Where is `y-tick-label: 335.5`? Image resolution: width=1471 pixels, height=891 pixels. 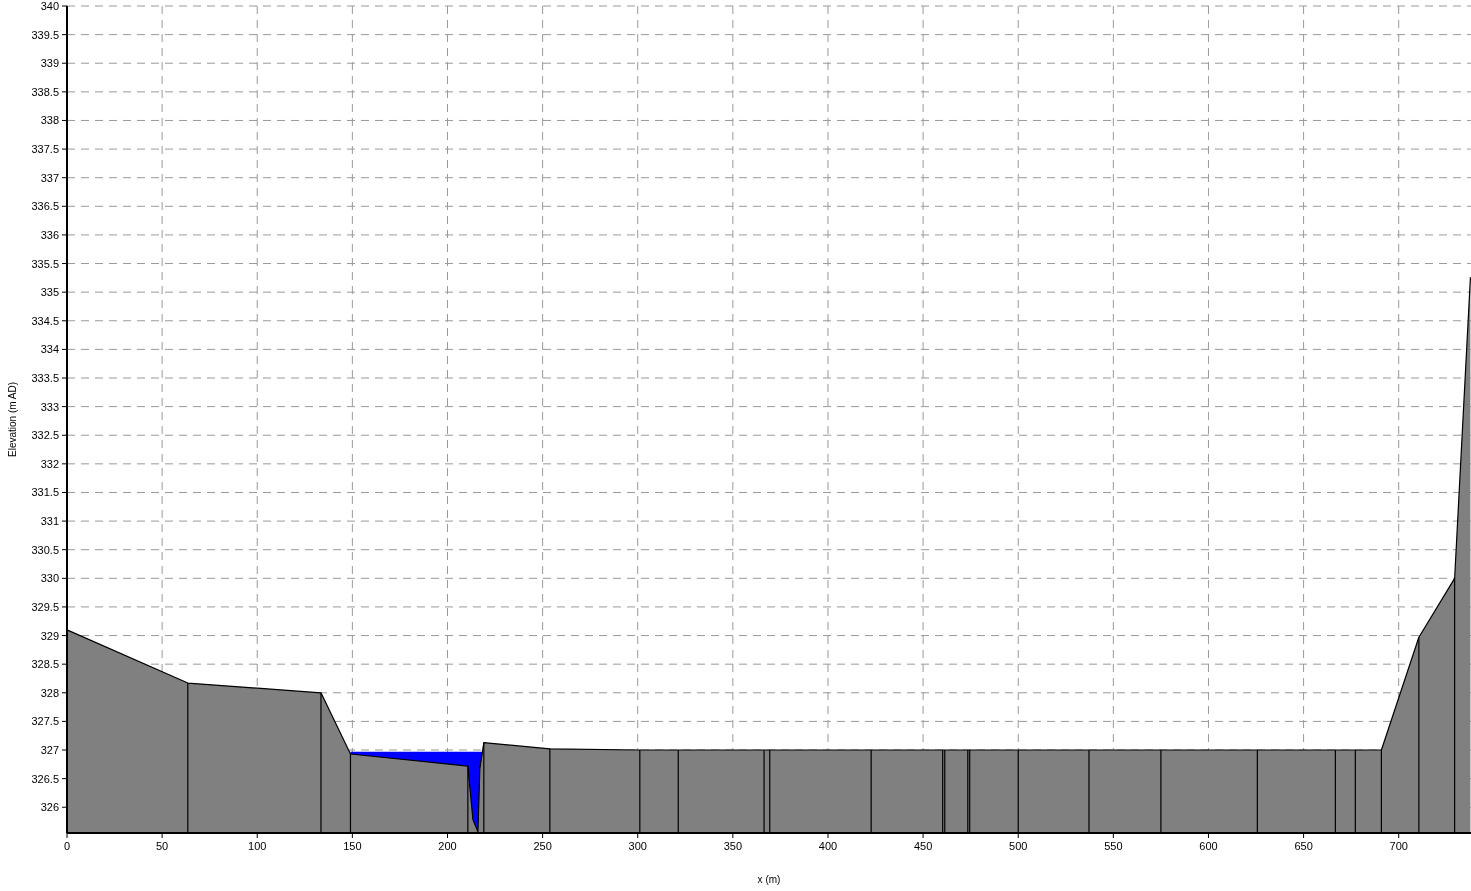
y-tick-label: 335.5 is located at coordinates (45, 263).